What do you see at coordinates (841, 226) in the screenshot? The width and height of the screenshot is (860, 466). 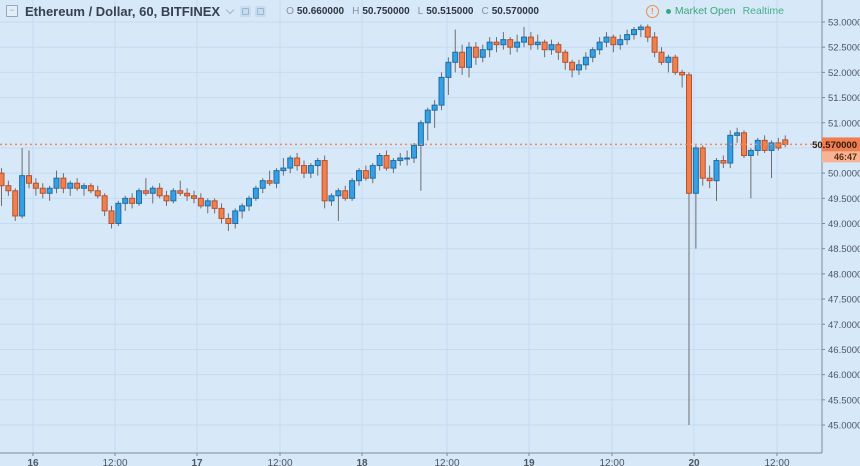 I see `price-scale` at bounding box center [841, 226].